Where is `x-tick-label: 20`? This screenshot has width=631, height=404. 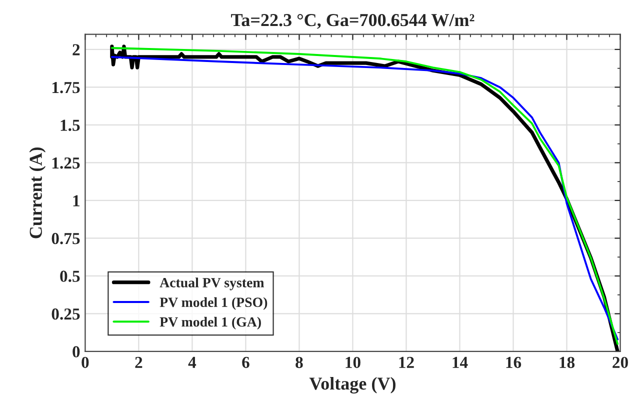
x-tick-label: 20 is located at coordinates (620, 362).